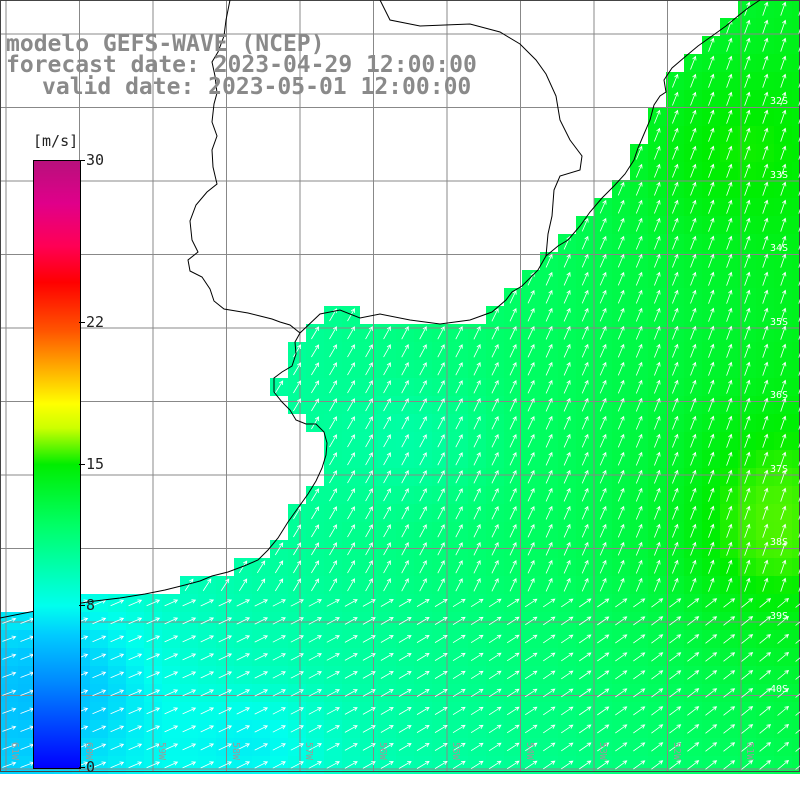 This screenshot has width=800, height=800. What do you see at coordinates (88, 751) in the screenshot?
I see `longitude-label: 60W` at bounding box center [88, 751].